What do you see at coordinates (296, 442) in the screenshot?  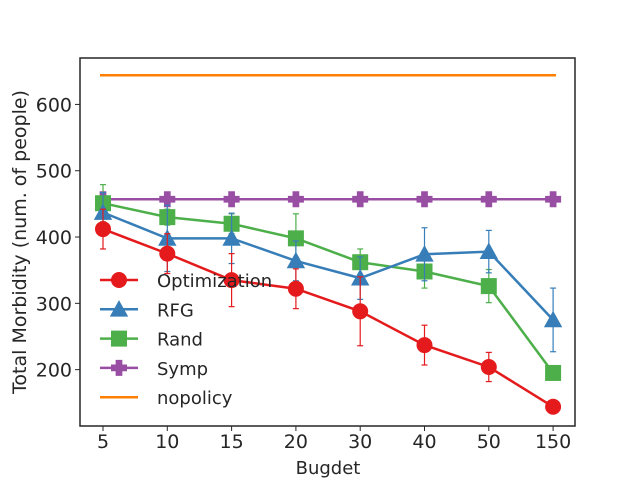 I see `x-tick-label: 20` at bounding box center [296, 442].